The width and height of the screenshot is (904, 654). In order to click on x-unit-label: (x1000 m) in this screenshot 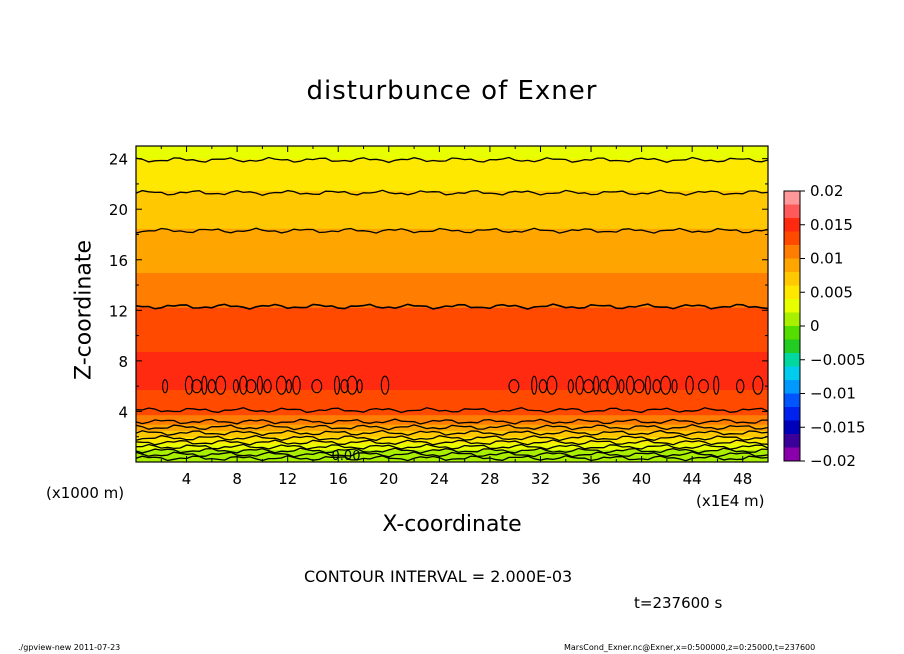, I will do `click(85, 493)`.